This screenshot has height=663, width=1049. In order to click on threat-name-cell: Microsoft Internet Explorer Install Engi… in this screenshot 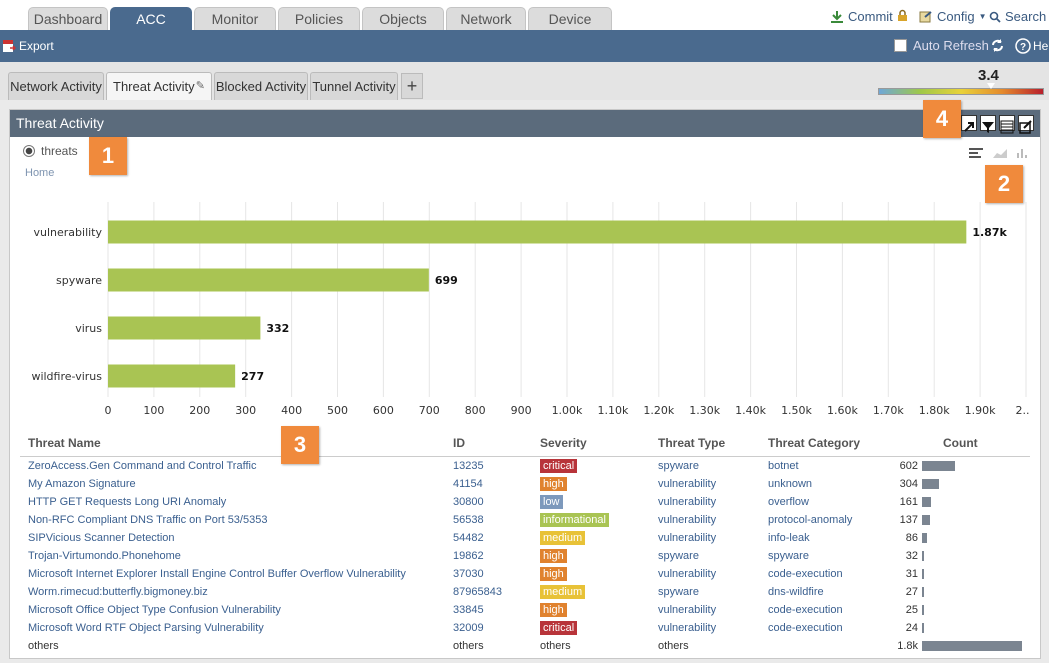, I will do `click(217, 574)`.